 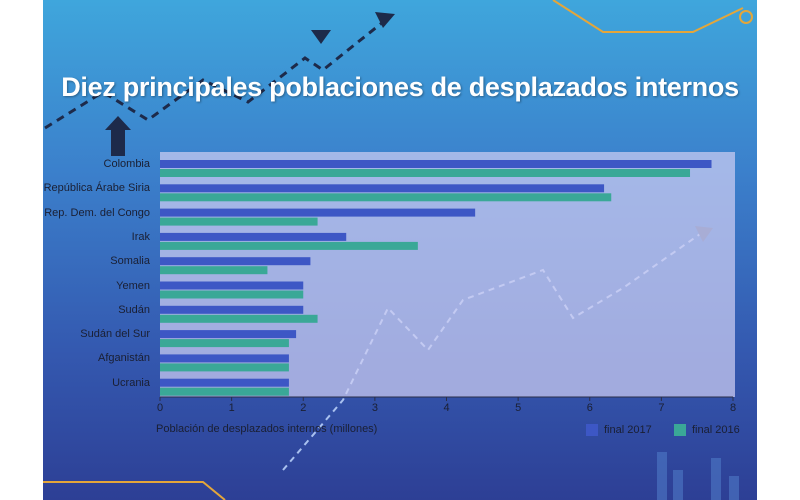 What do you see at coordinates (130, 261) in the screenshot?
I see `category-label: Somalia` at bounding box center [130, 261].